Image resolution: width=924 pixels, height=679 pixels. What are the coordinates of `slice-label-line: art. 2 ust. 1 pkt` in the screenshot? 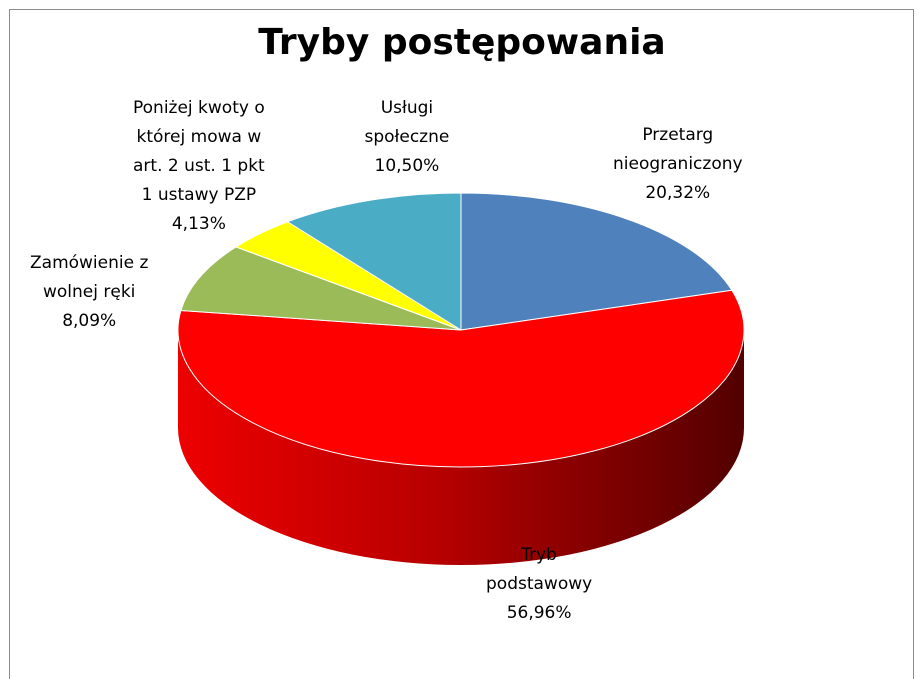 It's located at (199, 166).